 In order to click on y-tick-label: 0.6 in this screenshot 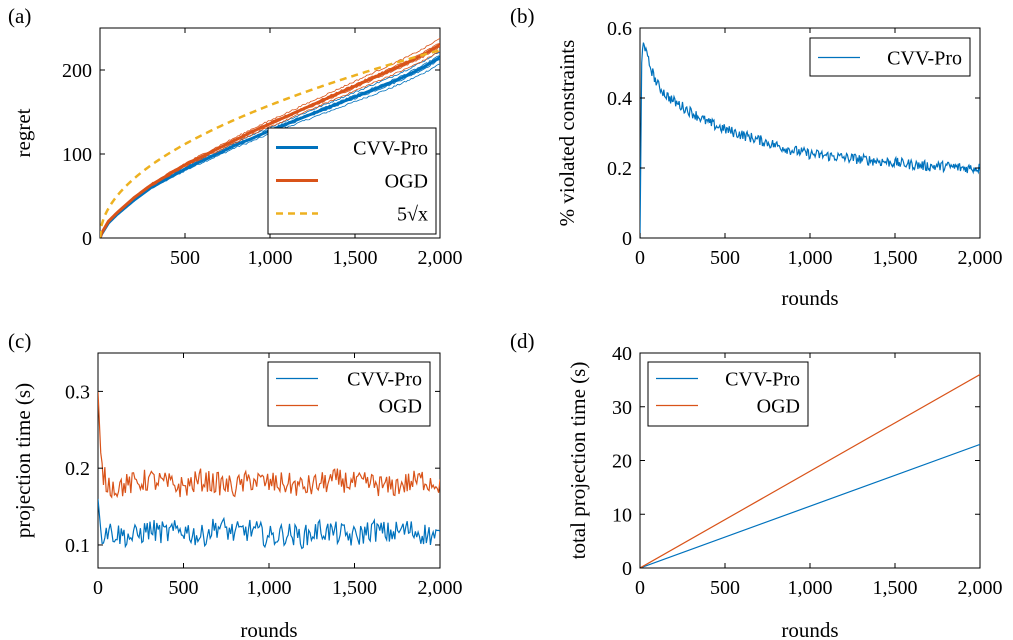, I will do `click(619, 29)`.